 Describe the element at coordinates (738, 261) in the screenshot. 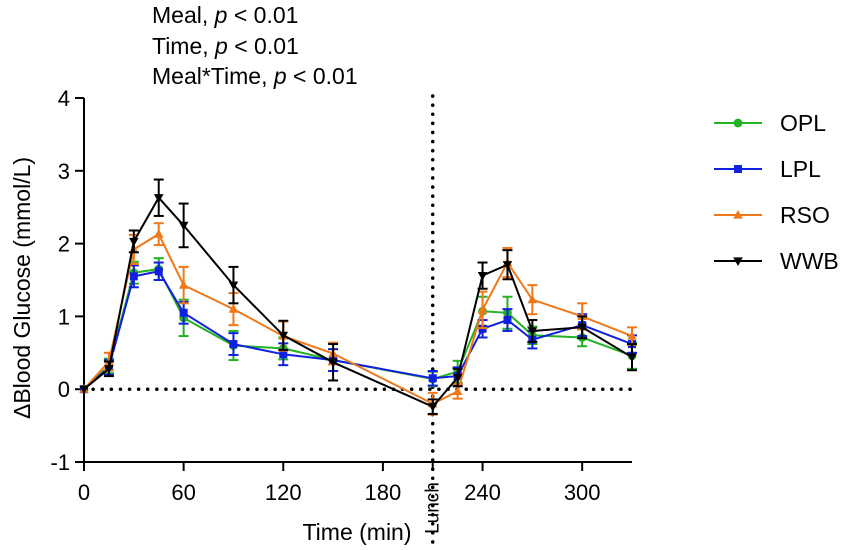

I see `legend-marker-wwb` at that location.